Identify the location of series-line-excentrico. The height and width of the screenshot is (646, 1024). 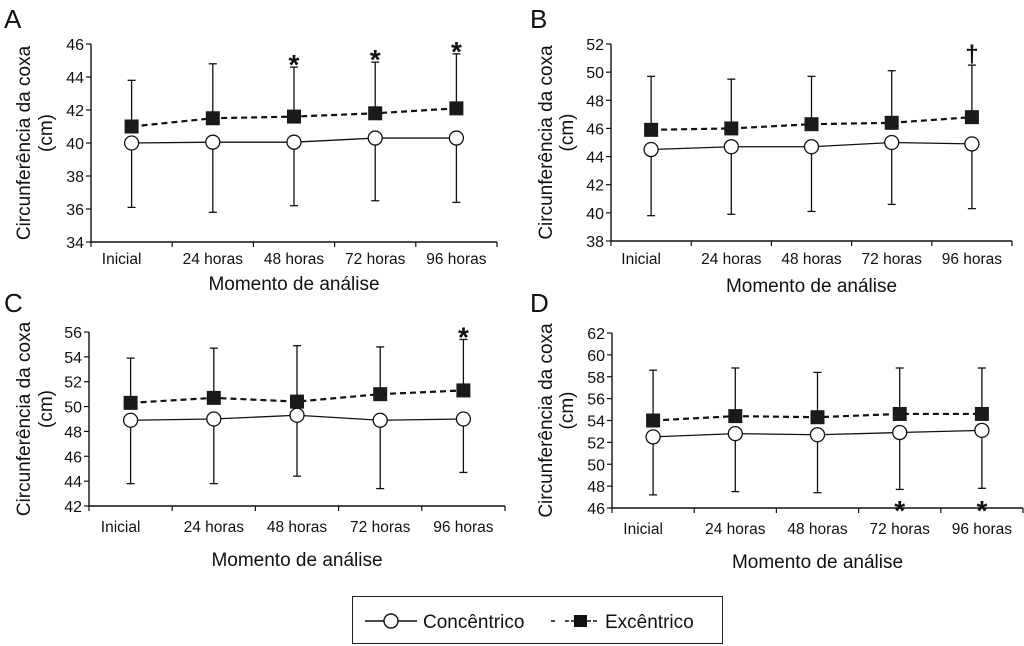
(297, 396).